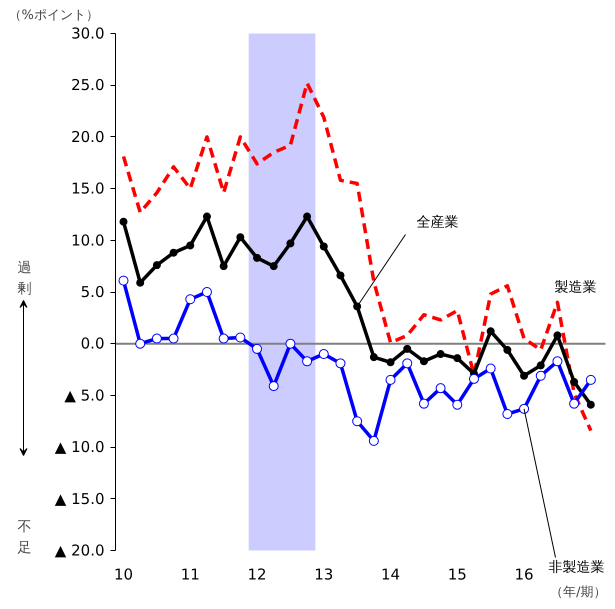  What do you see at coordinates (79, 499) in the screenshot?
I see `y-tick-label: ▲ 15.0` at bounding box center [79, 499].